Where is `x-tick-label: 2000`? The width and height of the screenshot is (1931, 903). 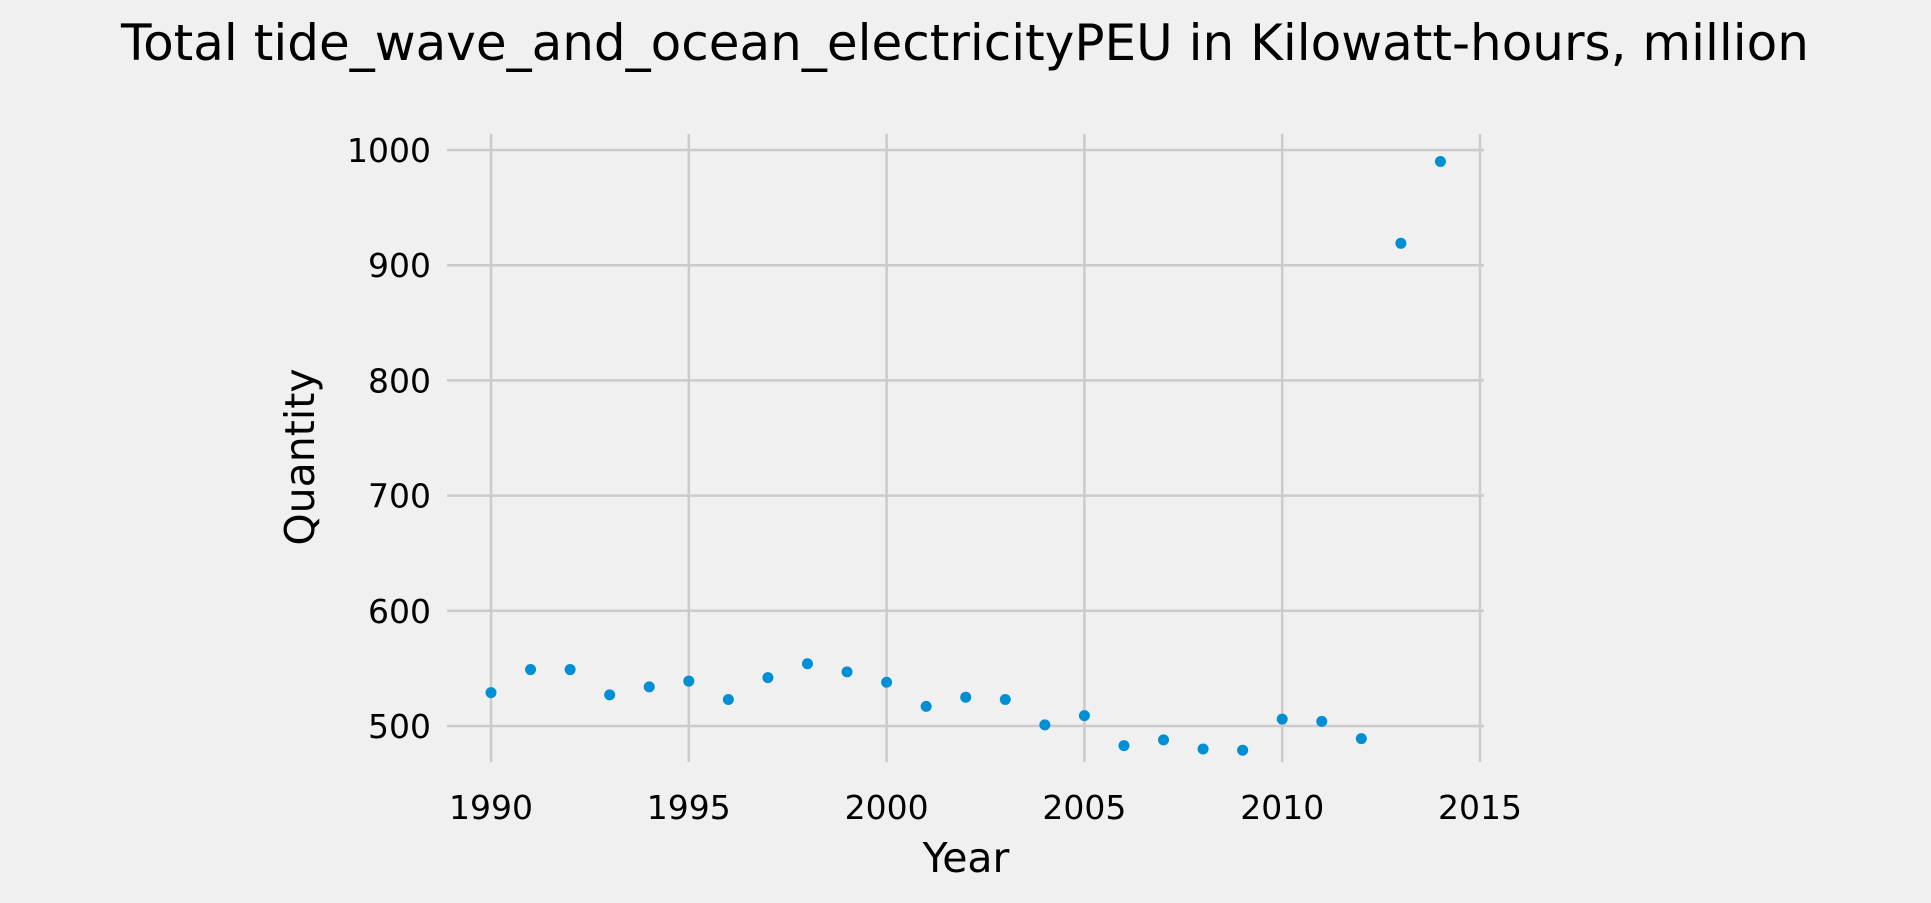
x-tick-label: 2000 is located at coordinates (887, 807).